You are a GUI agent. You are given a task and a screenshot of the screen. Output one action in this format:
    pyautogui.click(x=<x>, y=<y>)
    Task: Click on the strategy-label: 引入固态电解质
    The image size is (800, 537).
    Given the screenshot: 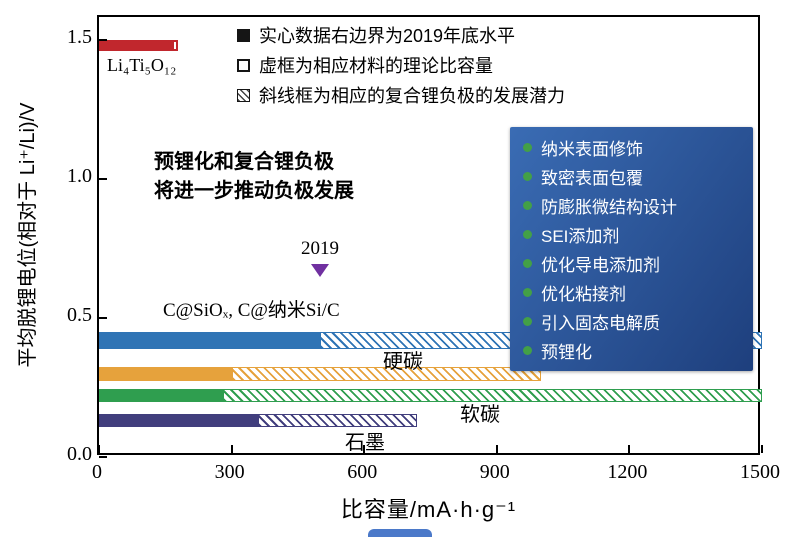 What is the action you would take?
    pyautogui.click(x=600, y=323)
    